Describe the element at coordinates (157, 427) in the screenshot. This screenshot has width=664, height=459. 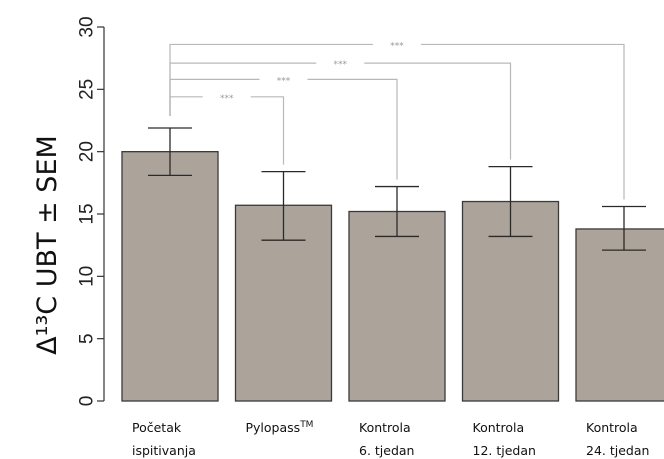
I see `x-category-line1: Početak` at that location.